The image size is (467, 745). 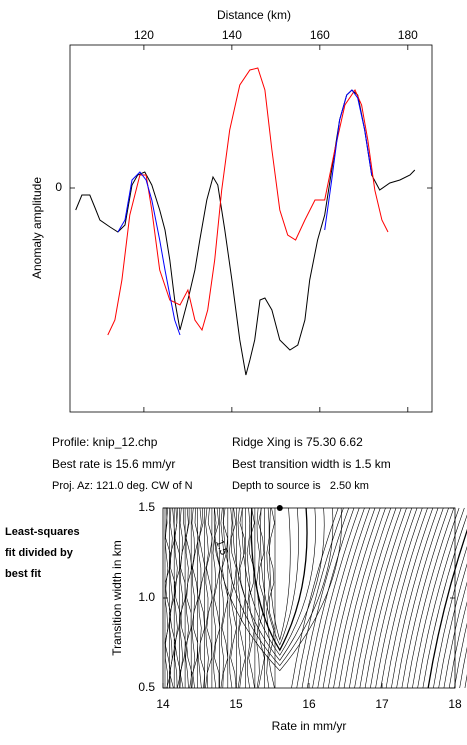 I want to click on info-depth: Depth to source is 2.50 km, so click(x=300, y=486).